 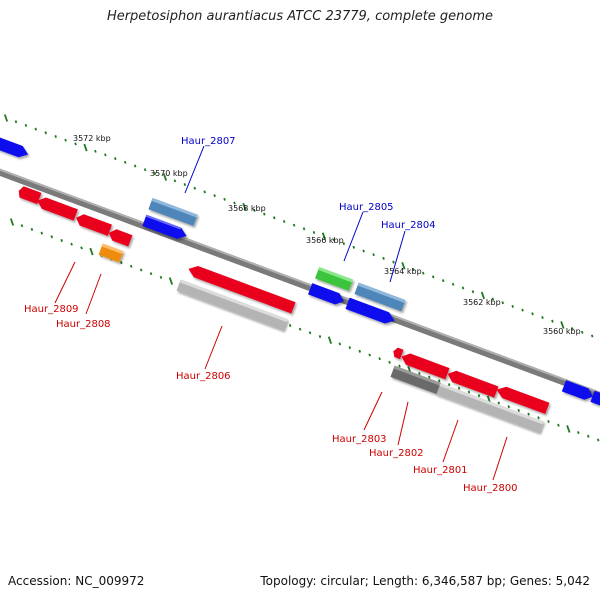 I want to click on gene-label-haur-2809: Haur_2809, so click(x=51, y=309).